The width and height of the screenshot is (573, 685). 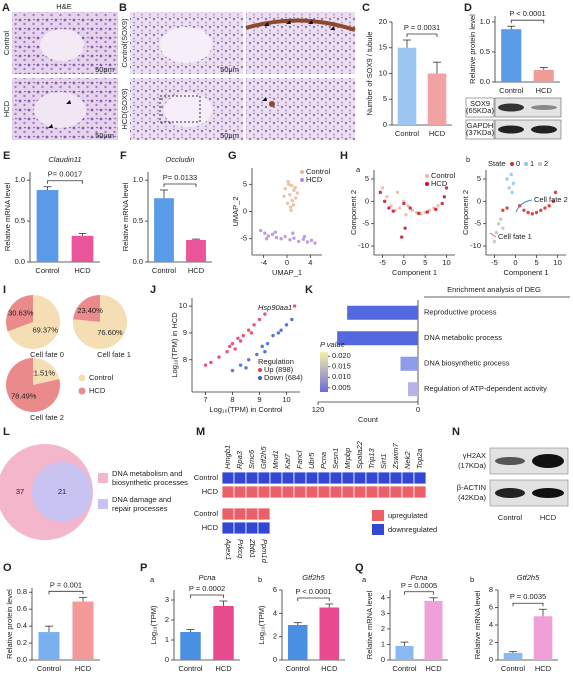 What do you see at coordinates (153, 624) in the screenshot?
I see `y-axis-label: Log₁₀(TPM)` at bounding box center [153, 624].